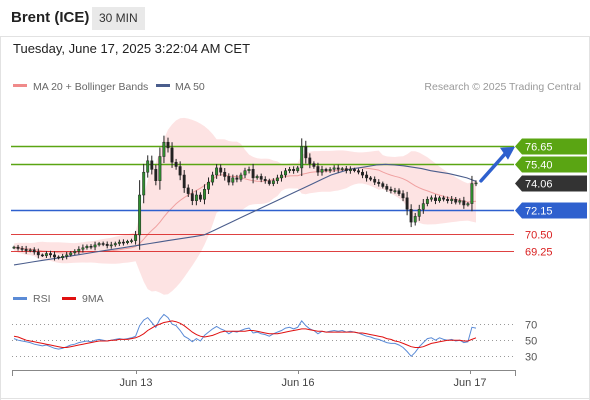 Image resolution: width=590 pixels, height=400 pixels. What do you see at coordinates (69, 298) in the screenshot?
I see `rsi-ma-legend-swatch` at bounding box center [69, 298].